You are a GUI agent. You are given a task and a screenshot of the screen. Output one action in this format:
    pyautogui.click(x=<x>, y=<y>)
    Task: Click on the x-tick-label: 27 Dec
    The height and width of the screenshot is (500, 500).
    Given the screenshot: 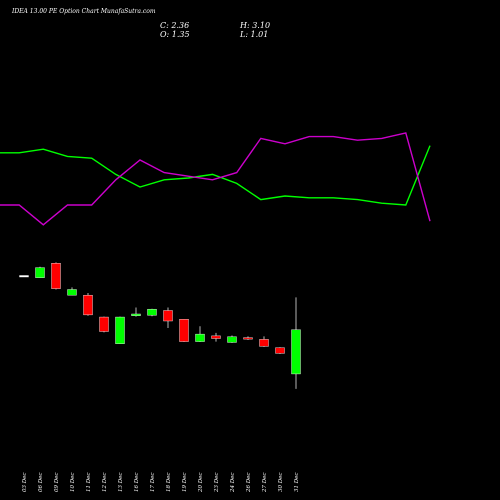 What is the action you would take?
    pyautogui.click(x=265, y=483)
    